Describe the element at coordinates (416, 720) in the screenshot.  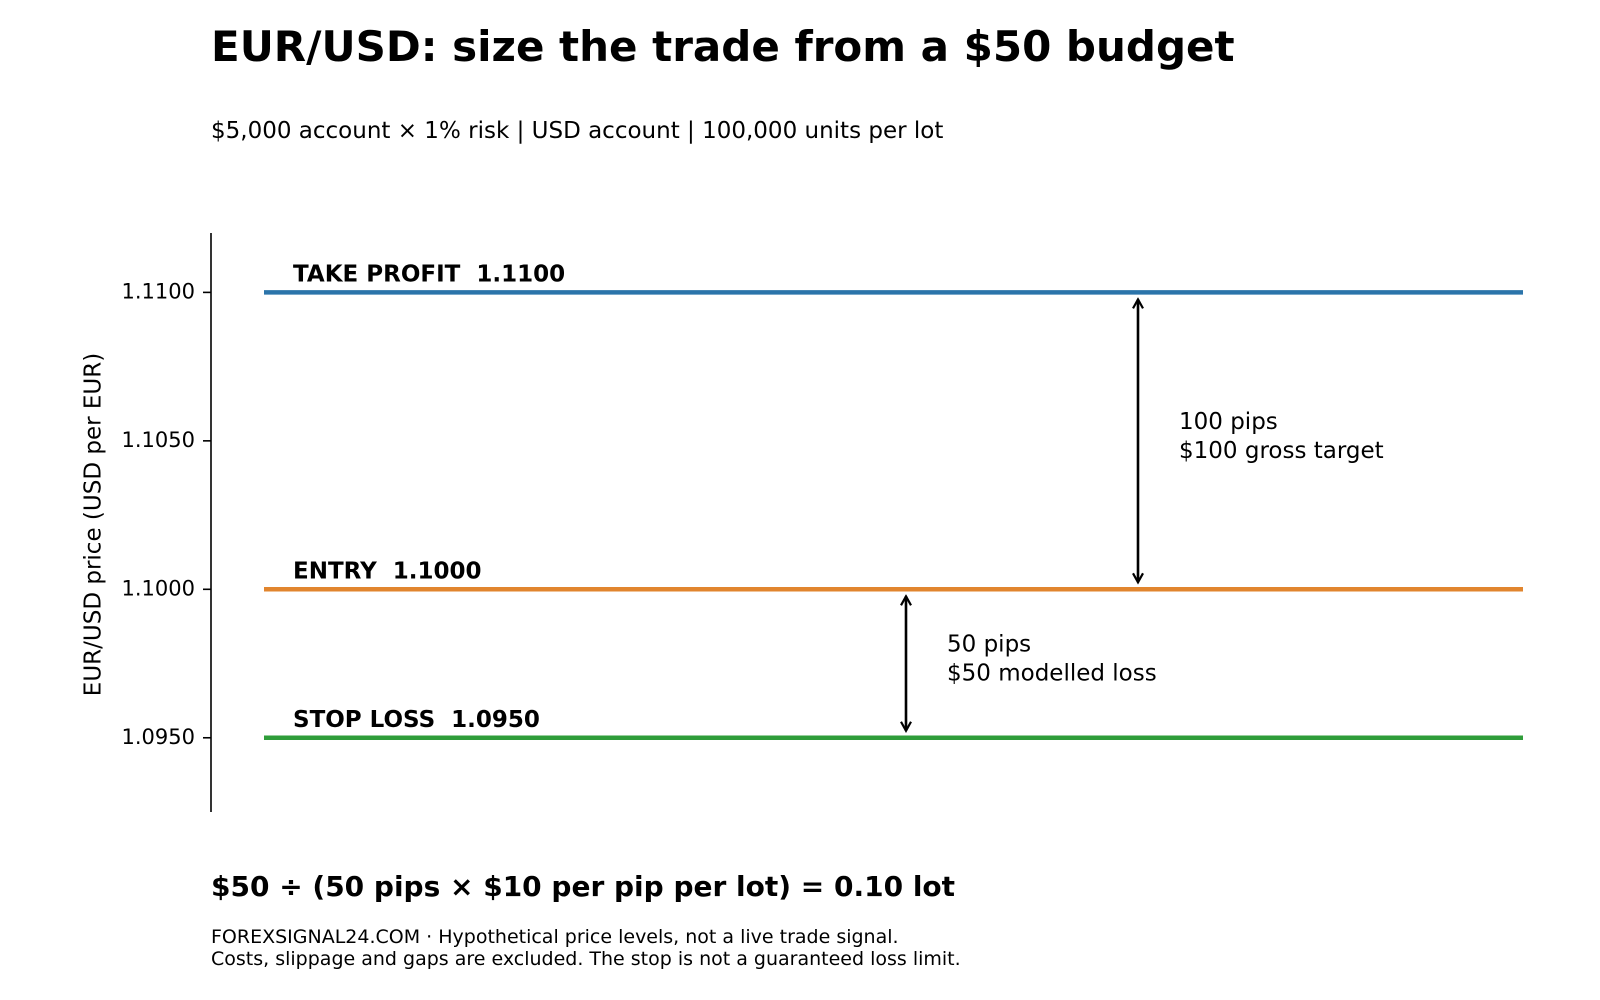
I see `stop_loss-label: STOP LOSS 1.0950` at that location.